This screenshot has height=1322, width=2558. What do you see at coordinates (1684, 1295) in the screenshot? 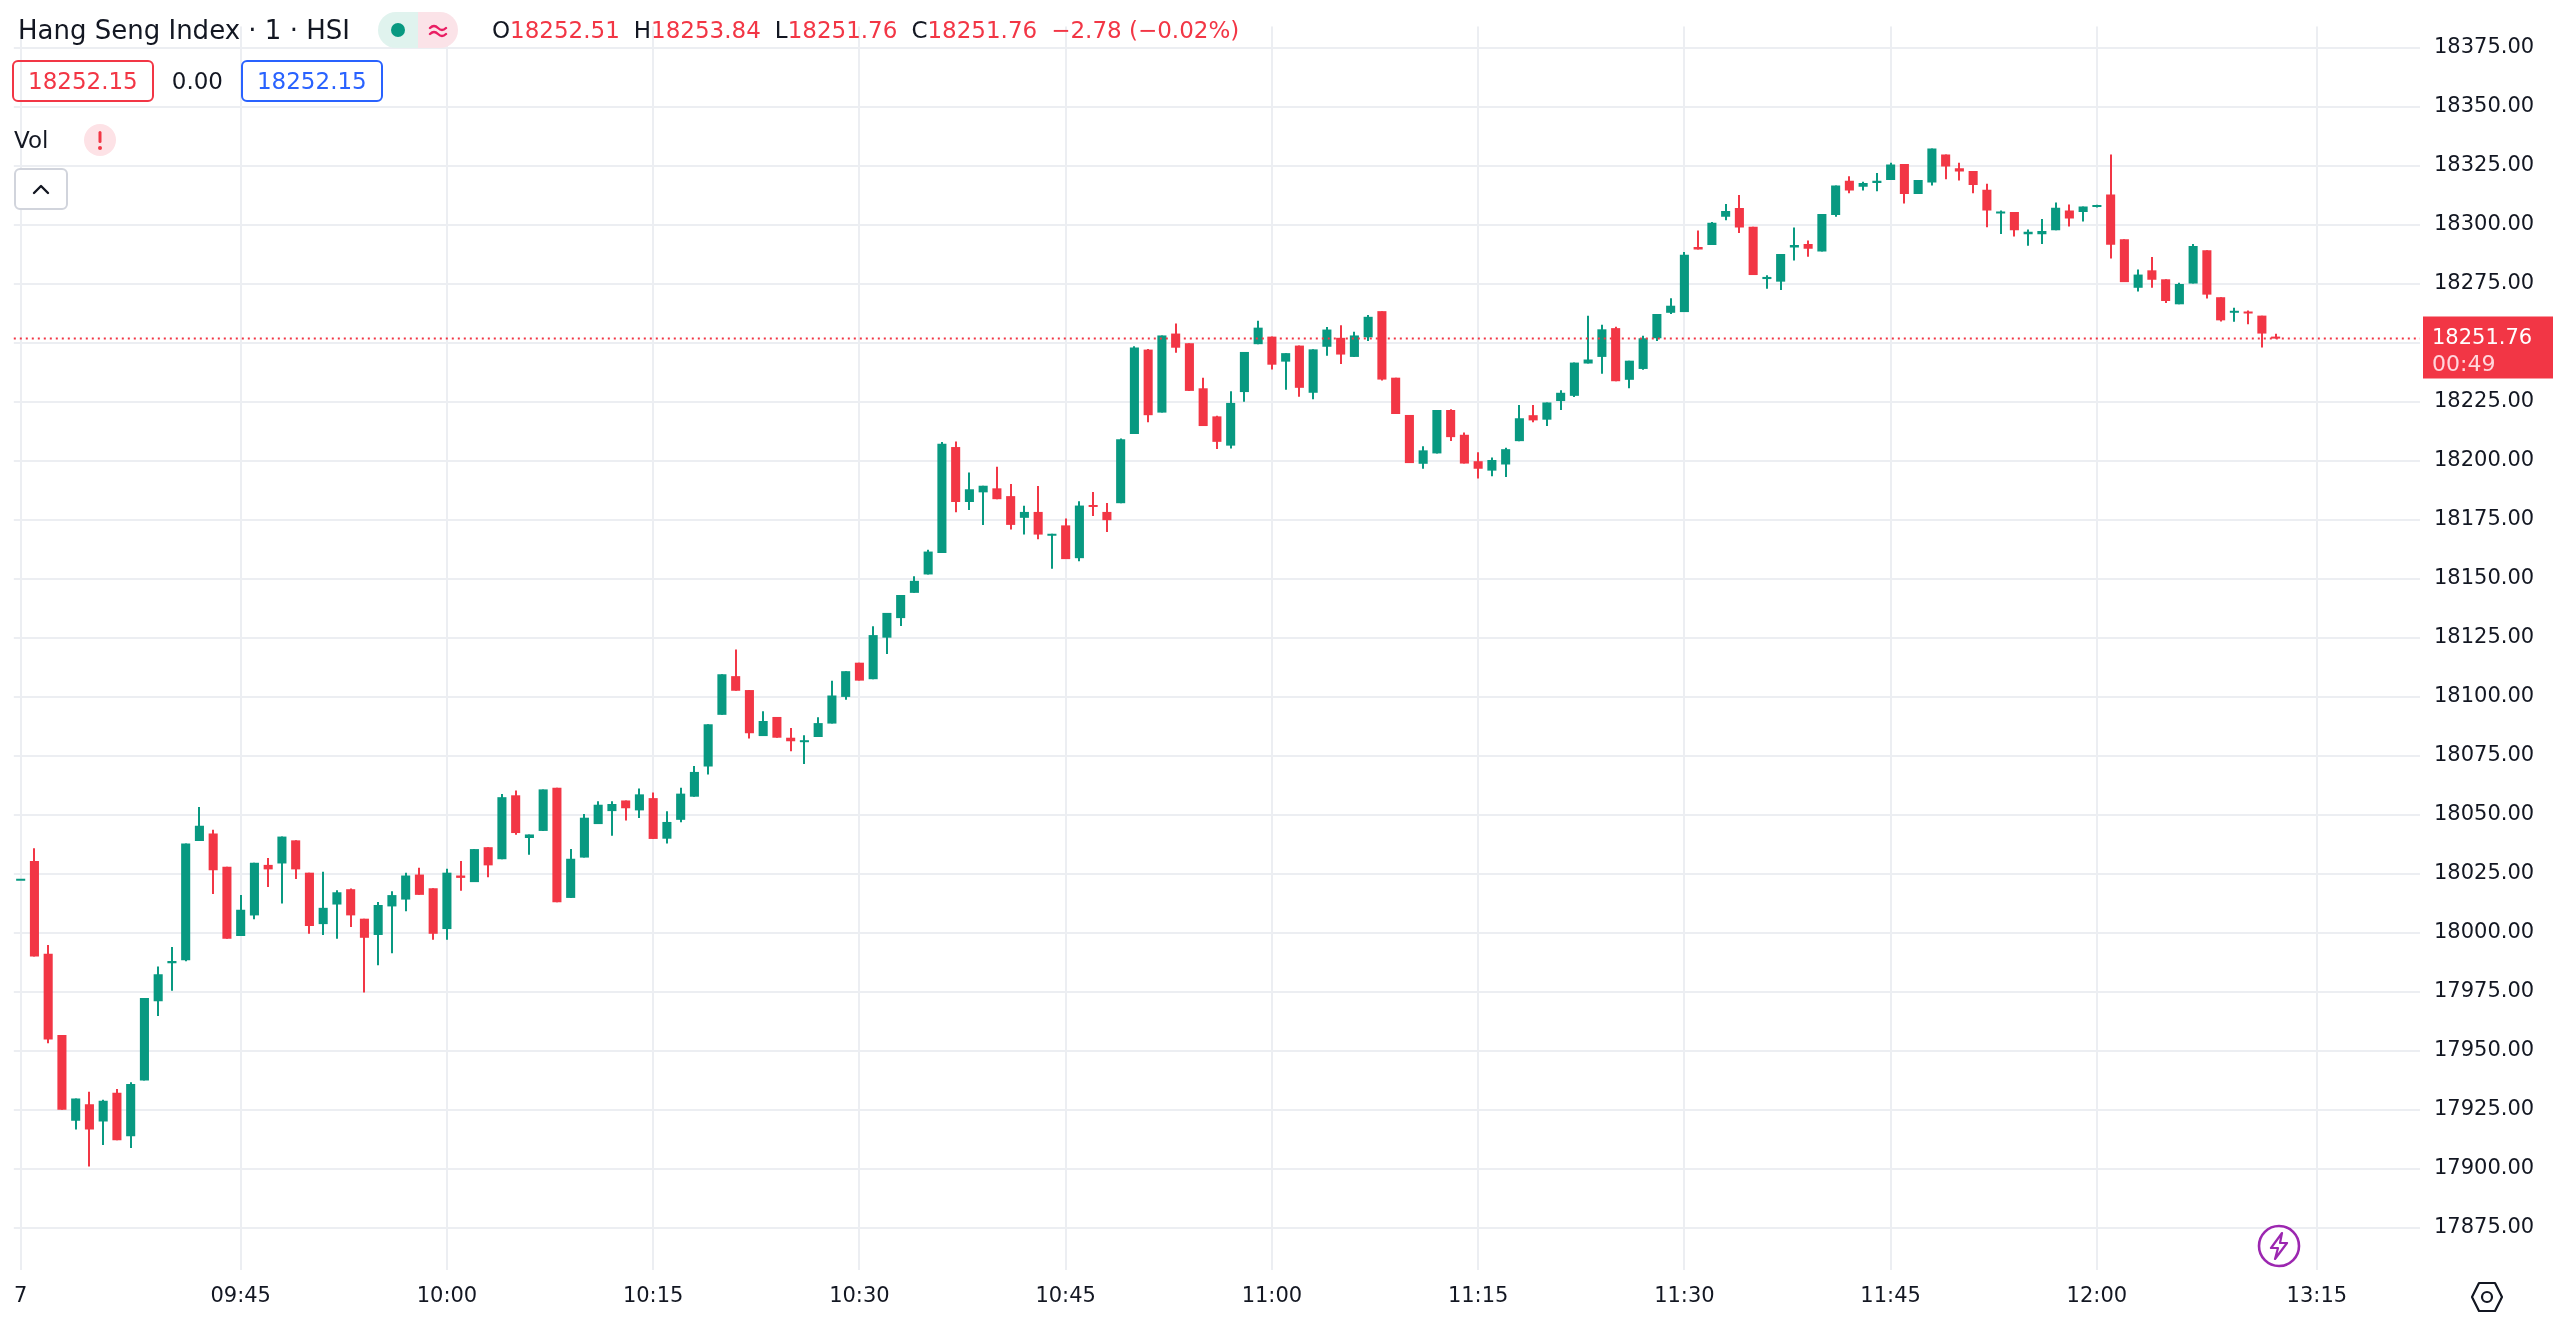
I see `x-tick-label: 11:30` at bounding box center [1684, 1295].